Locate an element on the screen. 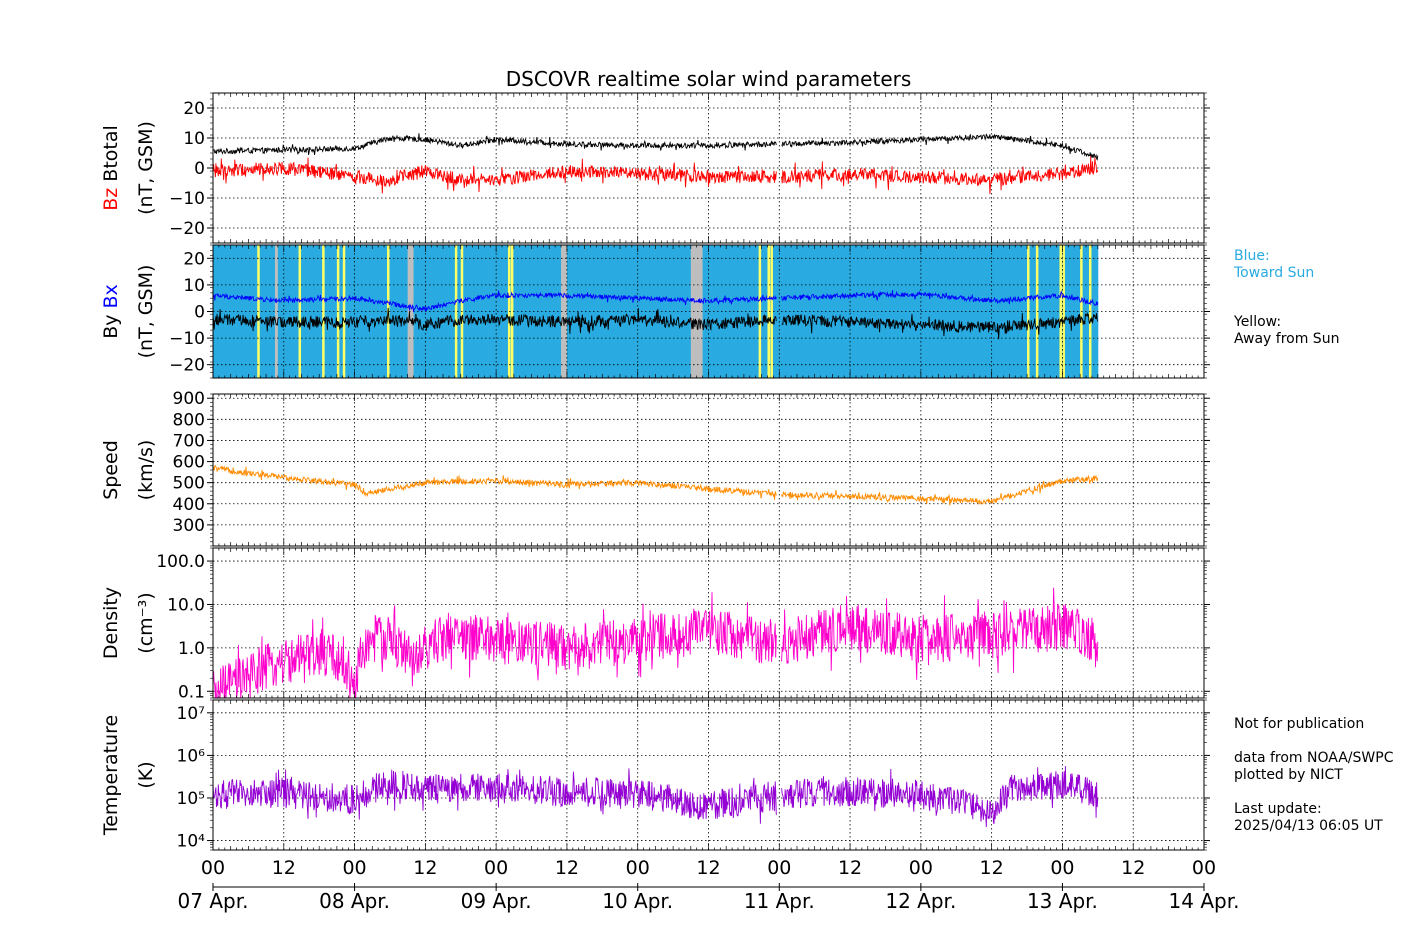 This screenshot has height=944, width=1417. y-axis-unit: (km/s) is located at coordinates (146, 470).